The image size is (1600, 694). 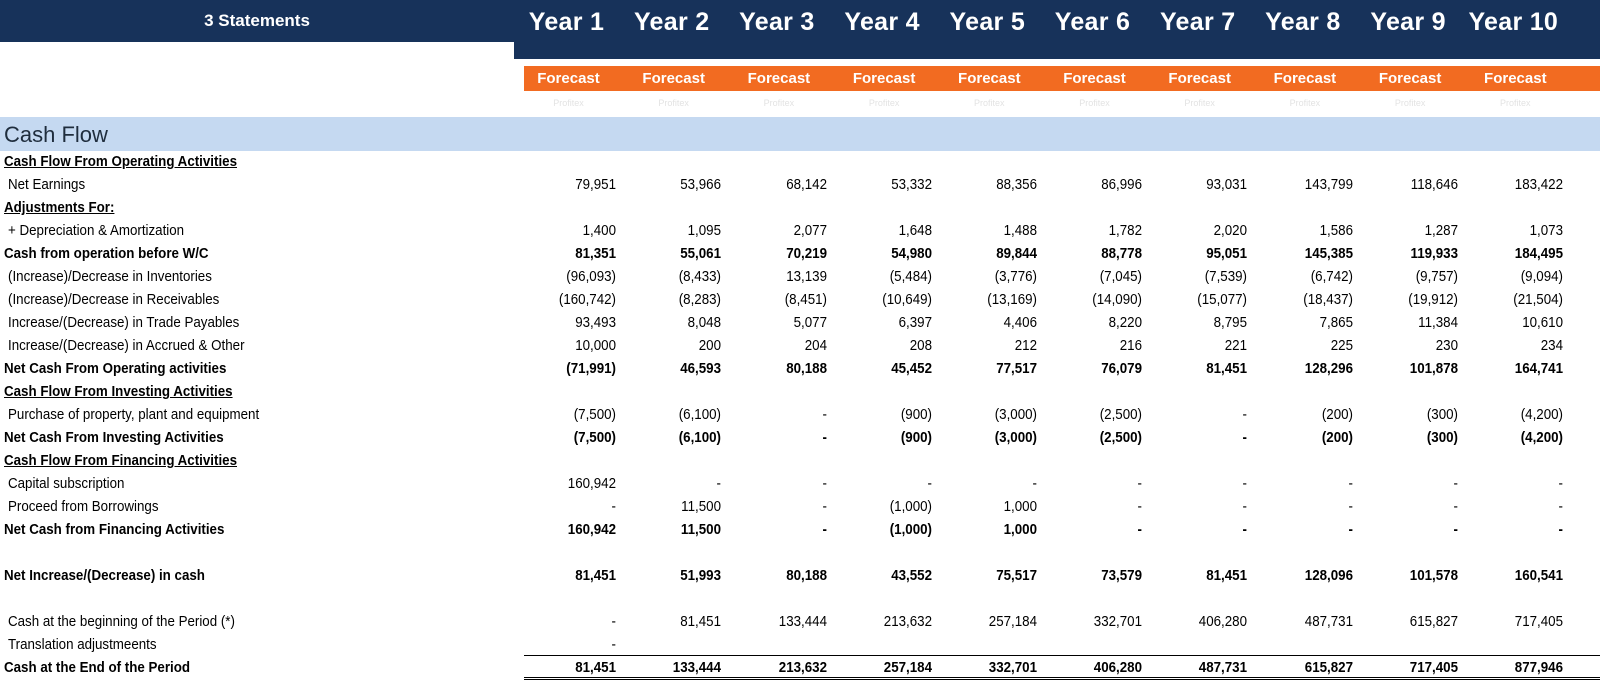 I want to click on value-cell: 200, so click(x=710, y=346).